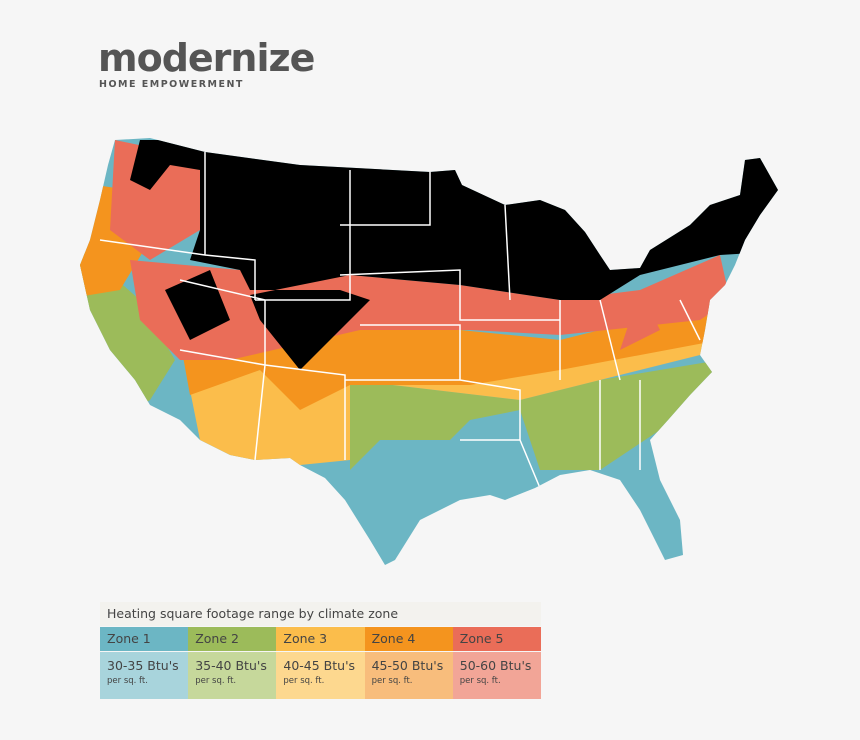 The height and width of the screenshot is (740, 860). What do you see at coordinates (206, 58) in the screenshot?
I see `logo: modernize` at bounding box center [206, 58].